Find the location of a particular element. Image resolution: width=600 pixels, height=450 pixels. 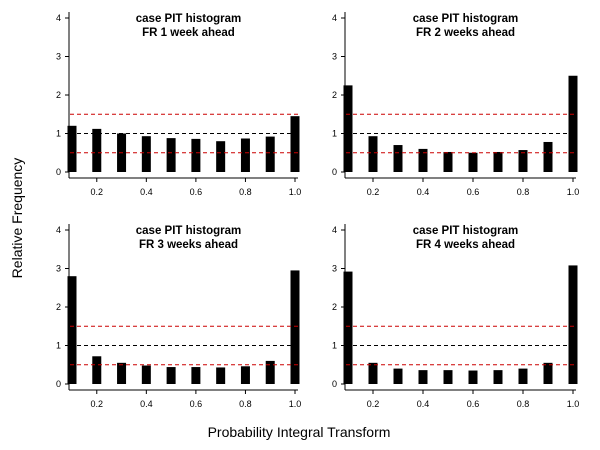

panel-subtitle: FR 1 week ahead is located at coordinates (188, 33).